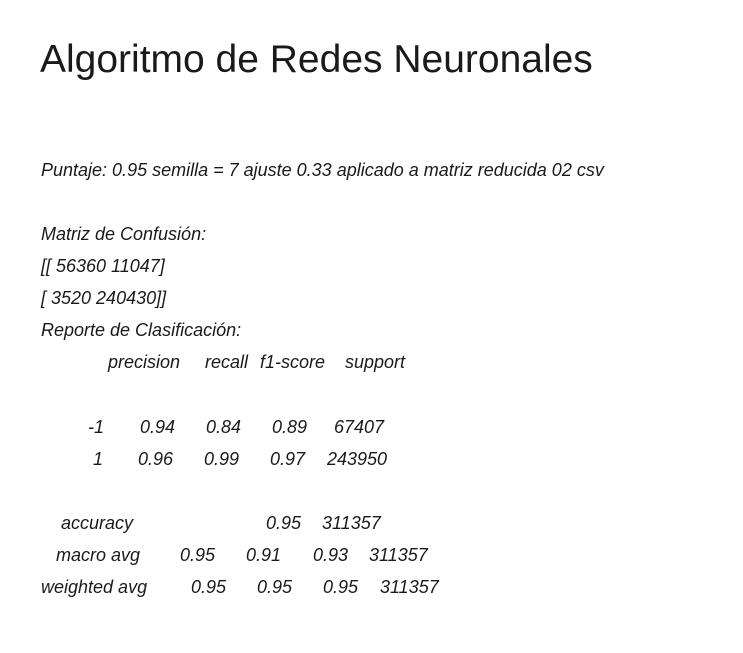 The height and width of the screenshot is (653, 743). I want to click on confusion-matrix-row-2: [ 3520 240430]], so click(104, 298).